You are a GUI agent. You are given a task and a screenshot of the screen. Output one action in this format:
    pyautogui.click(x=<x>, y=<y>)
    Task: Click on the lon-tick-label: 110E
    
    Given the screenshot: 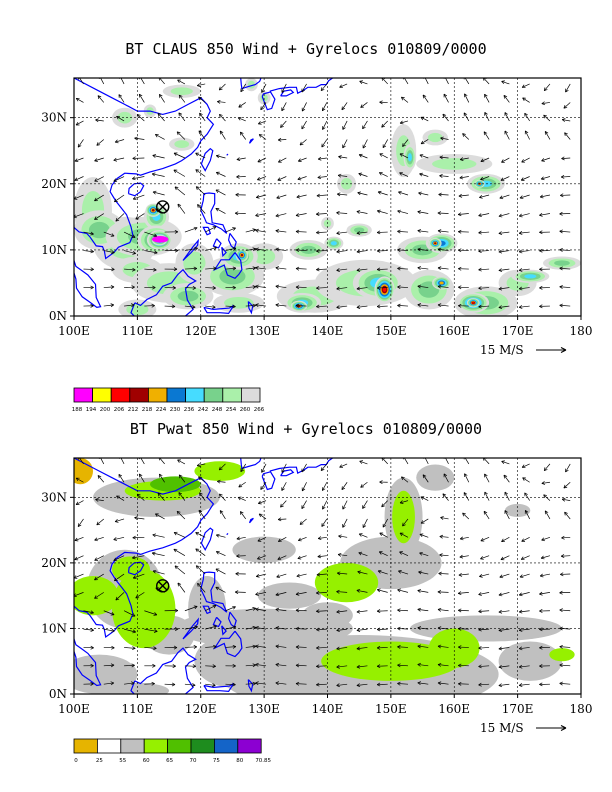 What is the action you would take?
    pyautogui.click(x=138, y=331)
    